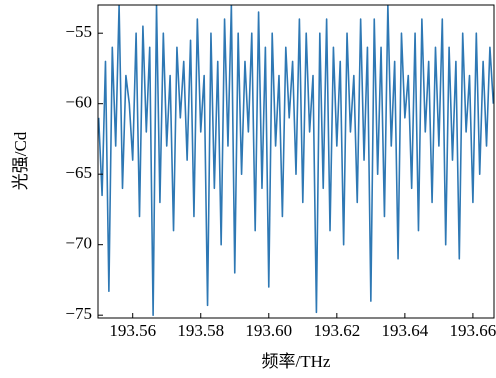 This screenshot has width=496, height=378. I want to click on x-axis-label: 频率/THz, so click(296, 361).